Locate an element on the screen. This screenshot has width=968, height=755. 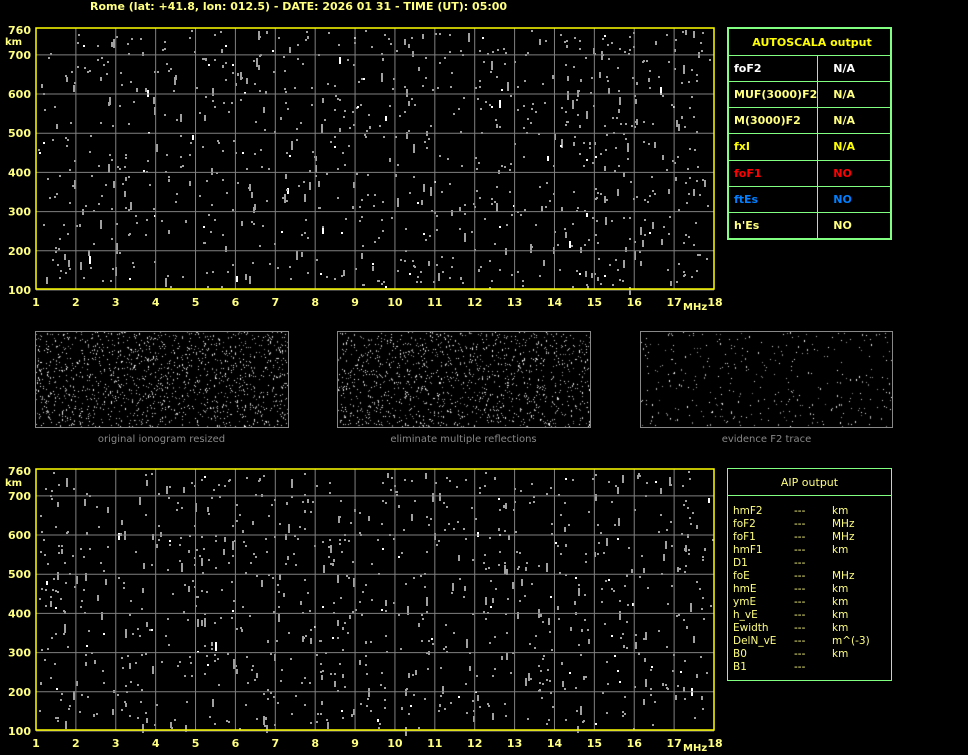
x-tick-label: 8 is located at coordinates (315, 302).